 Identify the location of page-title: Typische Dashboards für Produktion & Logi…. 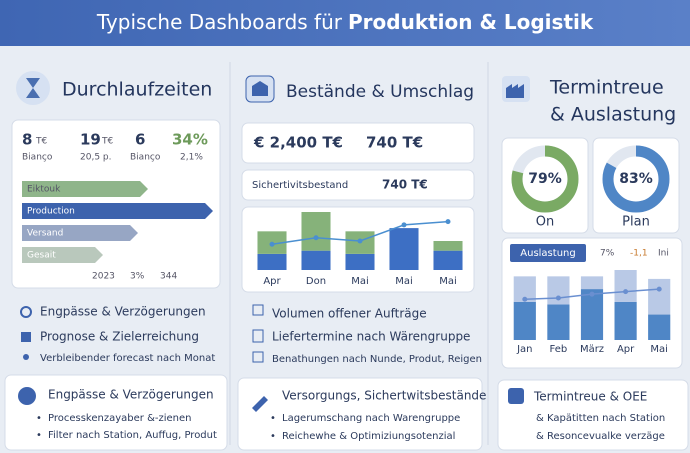
(345, 22).